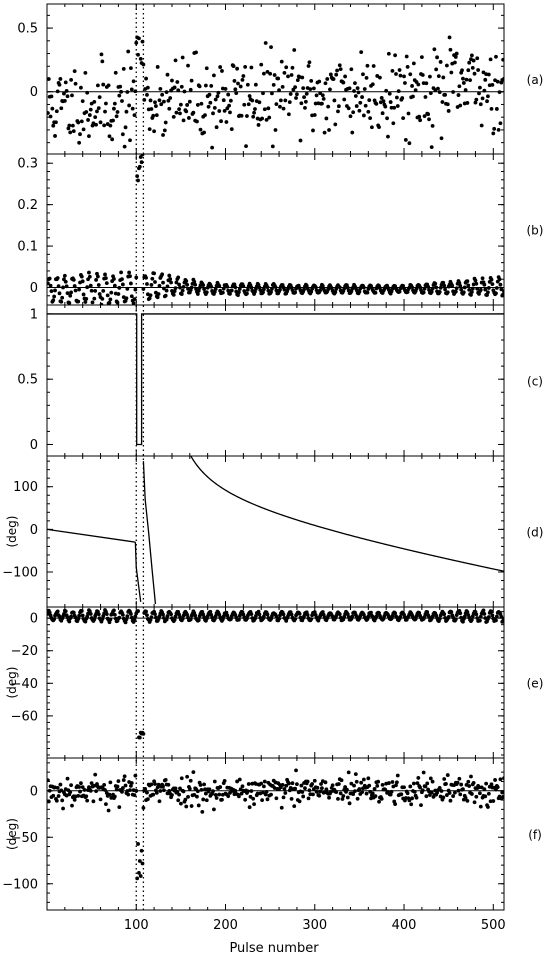 The width and height of the screenshot is (546, 960). Describe the element at coordinates (493, 925) in the screenshot. I see `x-tick-label: 500` at that location.